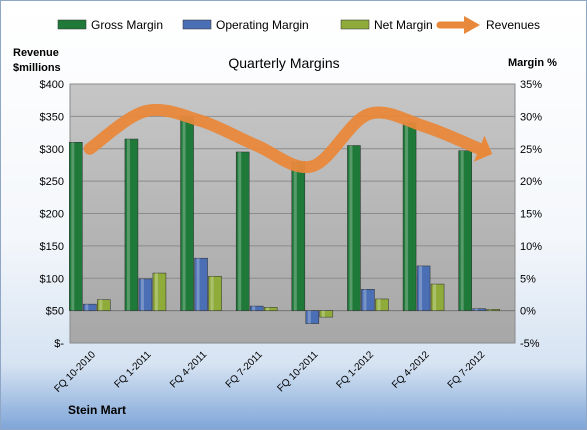  Describe the element at coordinates (483, 148) in the screenshot. I see `revenues-arrowhead` at that location.